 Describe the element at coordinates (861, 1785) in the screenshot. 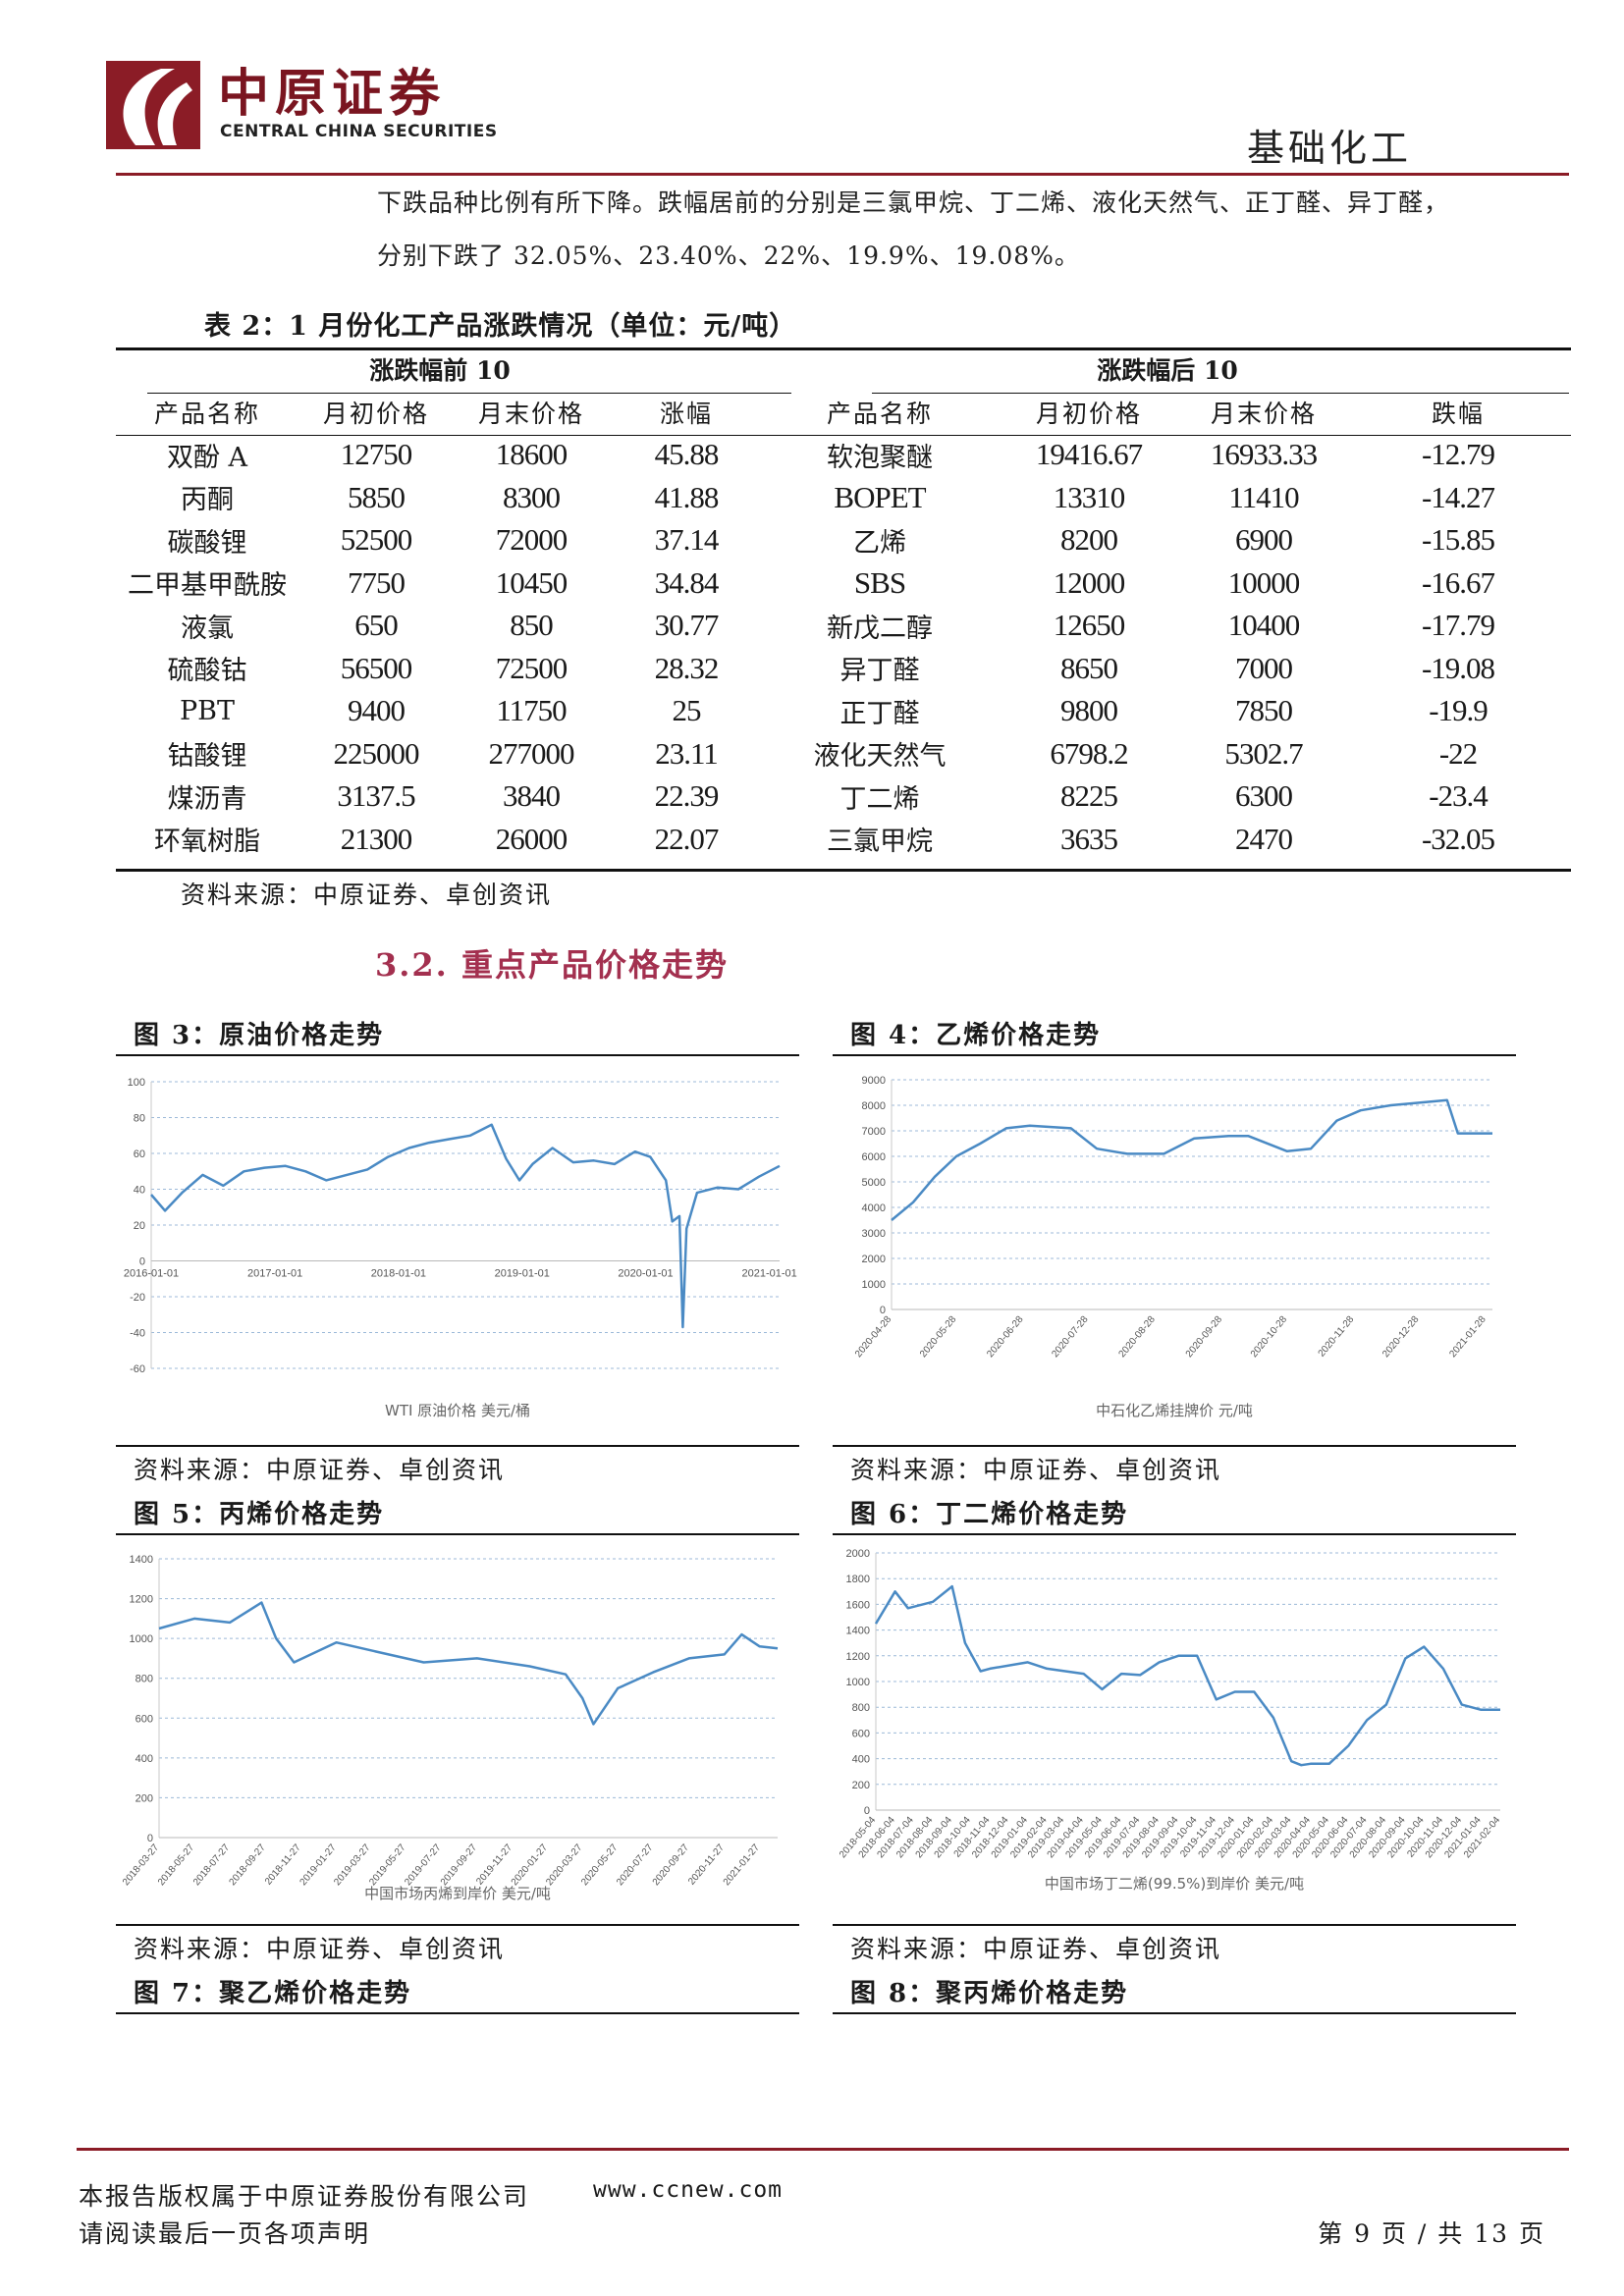

I see `y-tick-label: 200` at that location.